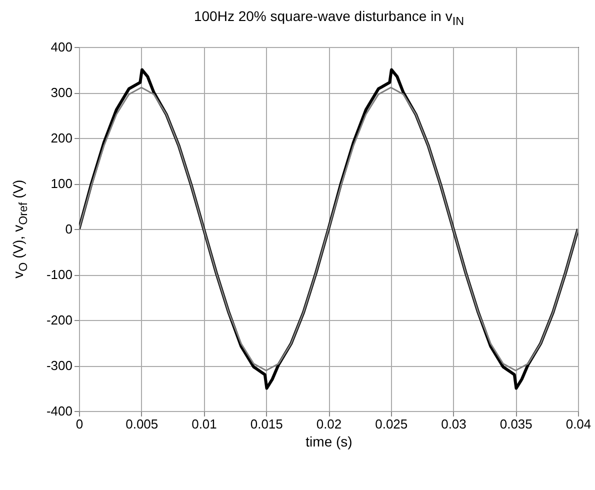  What do you see at coordinates (142, 424) in the screenshot?
I see `x-tick-label: 0.005` at bounding box center [142, 424].